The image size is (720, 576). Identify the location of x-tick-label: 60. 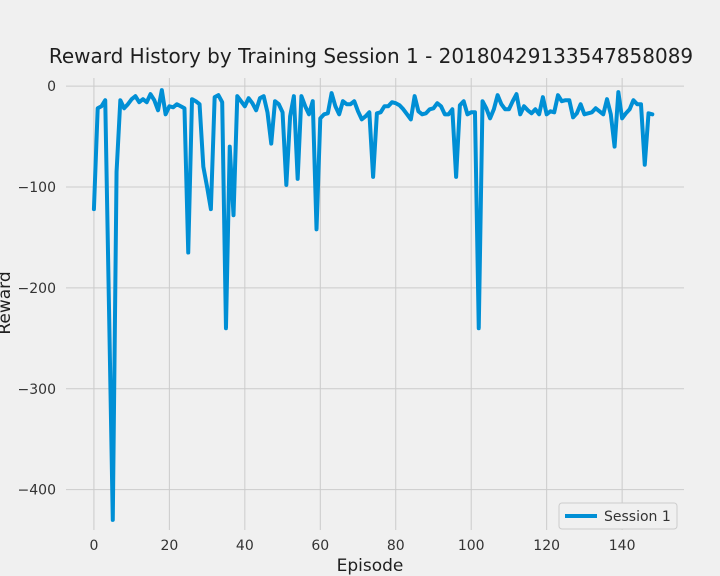
(320, 546).